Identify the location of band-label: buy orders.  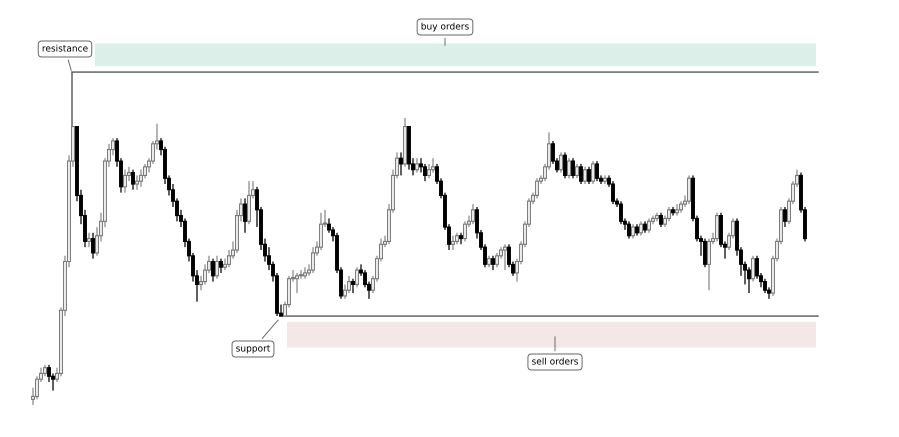
(445, 27).